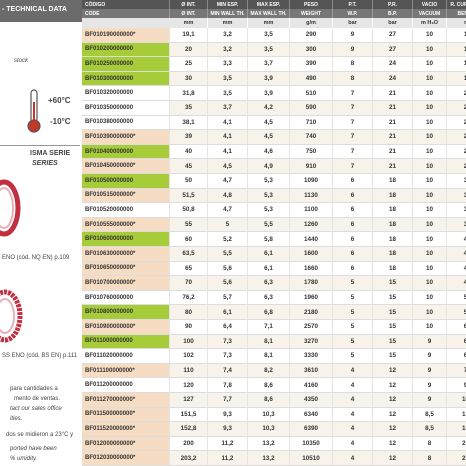  I want to click on code-cell: BF010400000000, so click(126, 152).